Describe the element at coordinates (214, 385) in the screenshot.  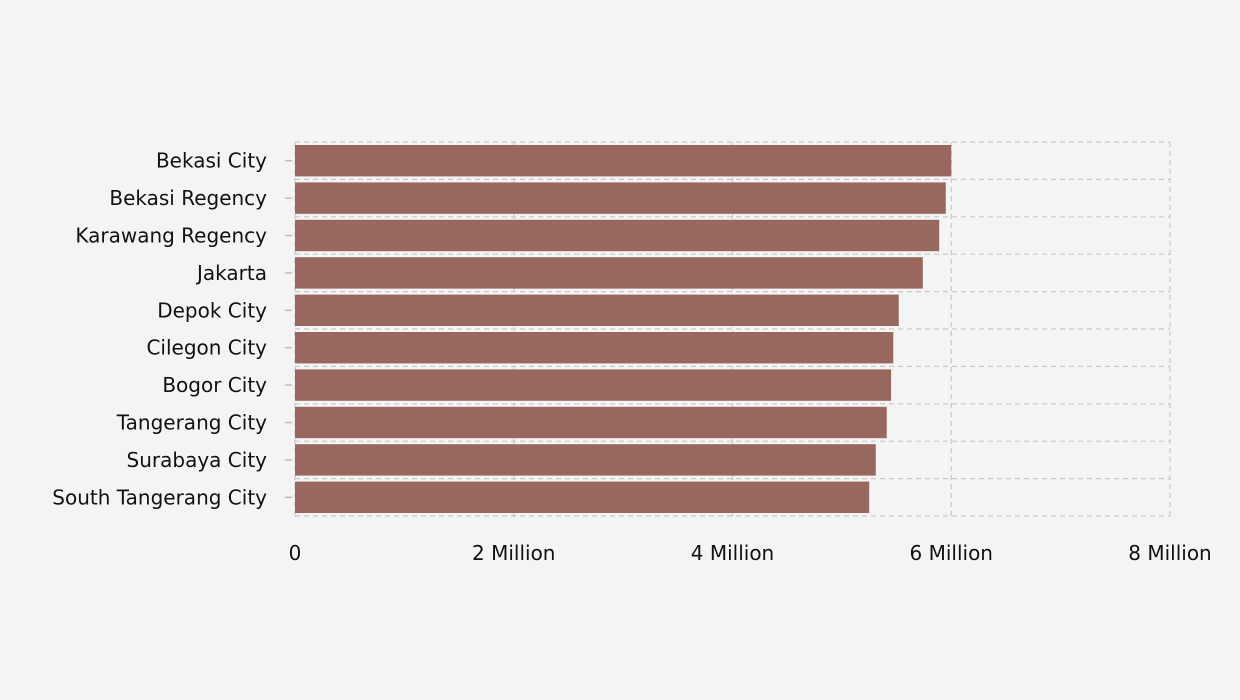
I see `y-tick-label: Bogor City` at that location.